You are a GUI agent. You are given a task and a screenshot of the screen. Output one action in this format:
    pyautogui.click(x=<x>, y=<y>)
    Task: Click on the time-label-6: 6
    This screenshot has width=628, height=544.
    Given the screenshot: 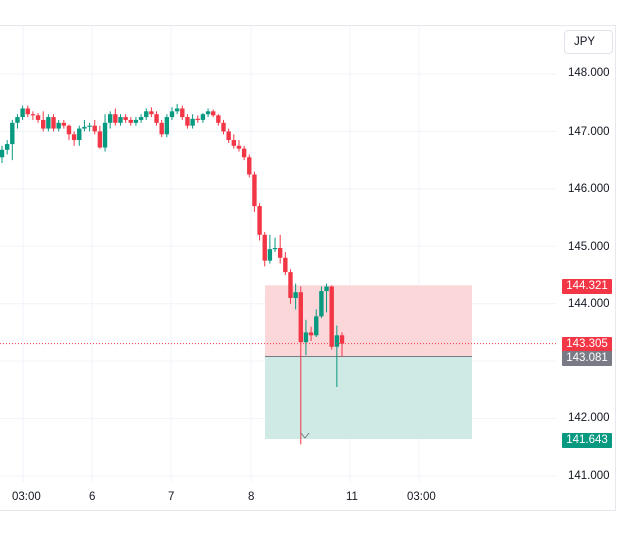 What is the action you would take?
    pyautogui.click(x=92, y=497)
    